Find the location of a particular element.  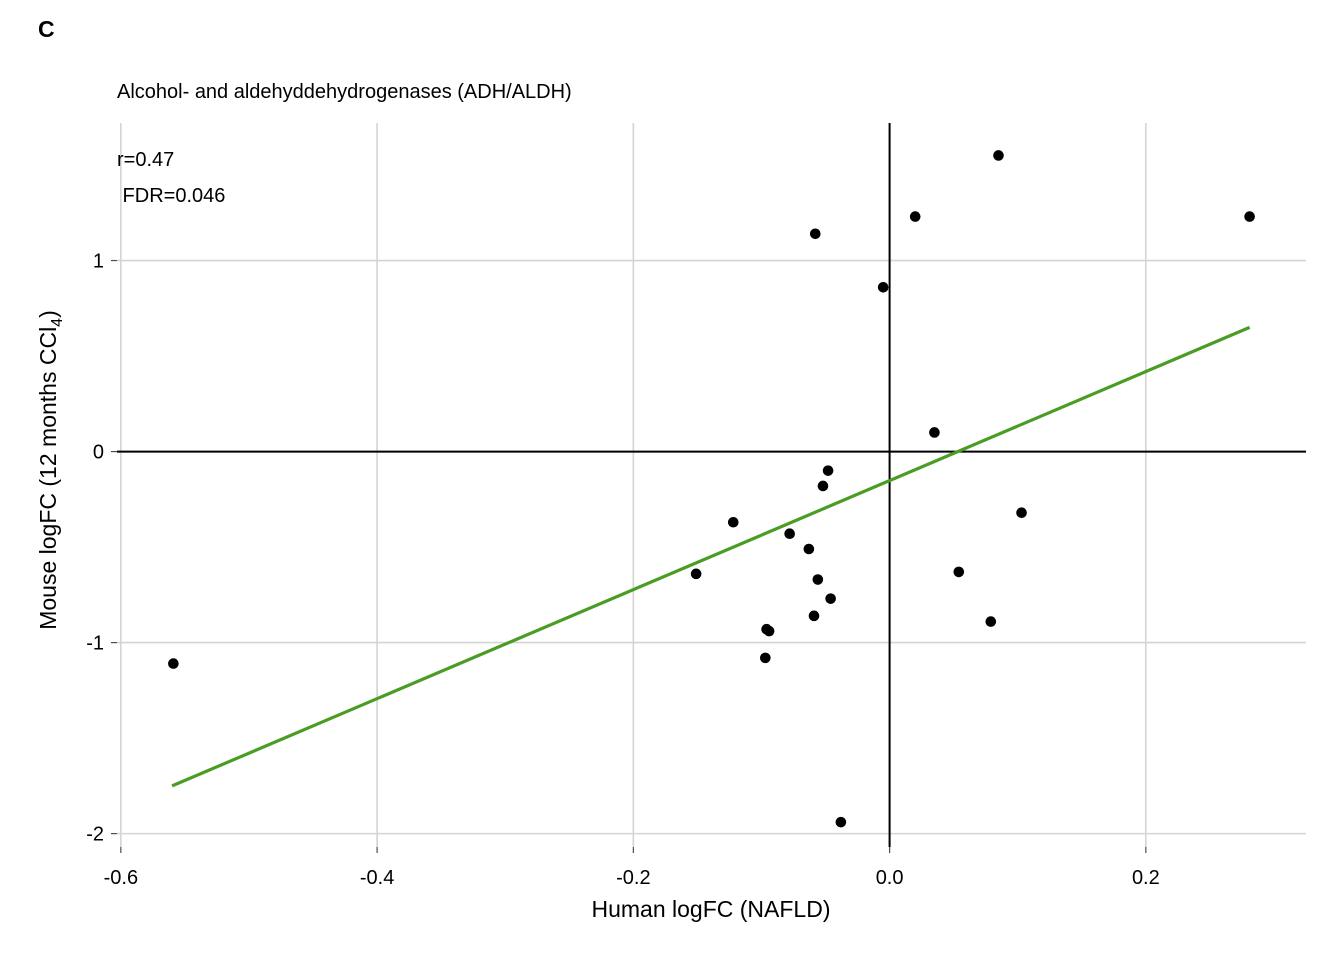

x-tick-label: 0.2 is located at coordinates (1146, 878).